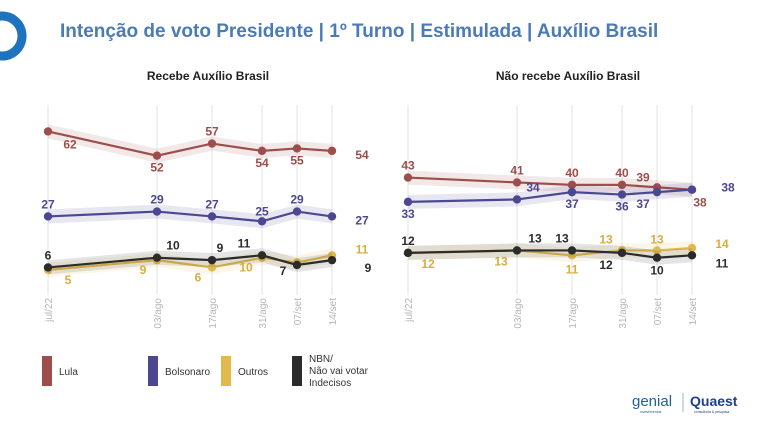 The height and width of the screenshot is (429, 768). I want to click on data-label: 7, so click(283, 271).